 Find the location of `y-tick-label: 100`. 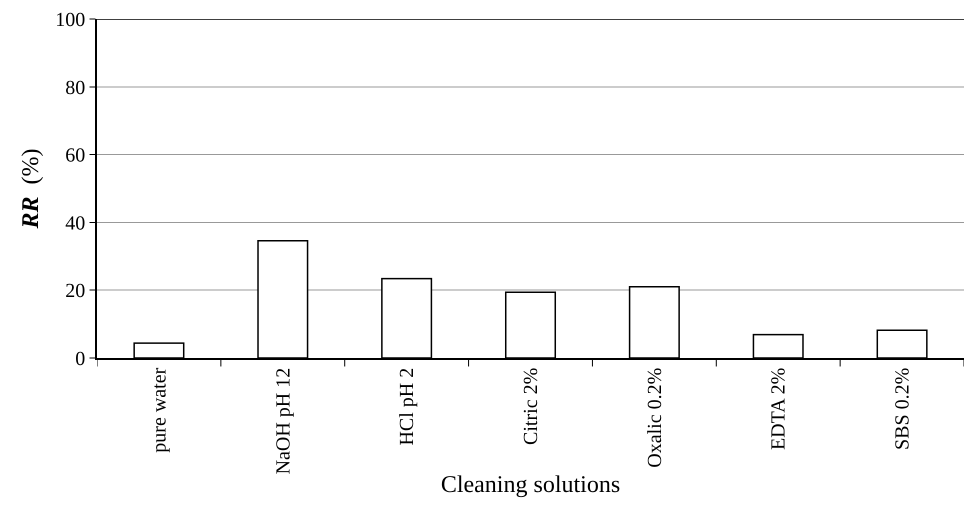

y-tick-label: 100 is located at coordinates (70, 20).